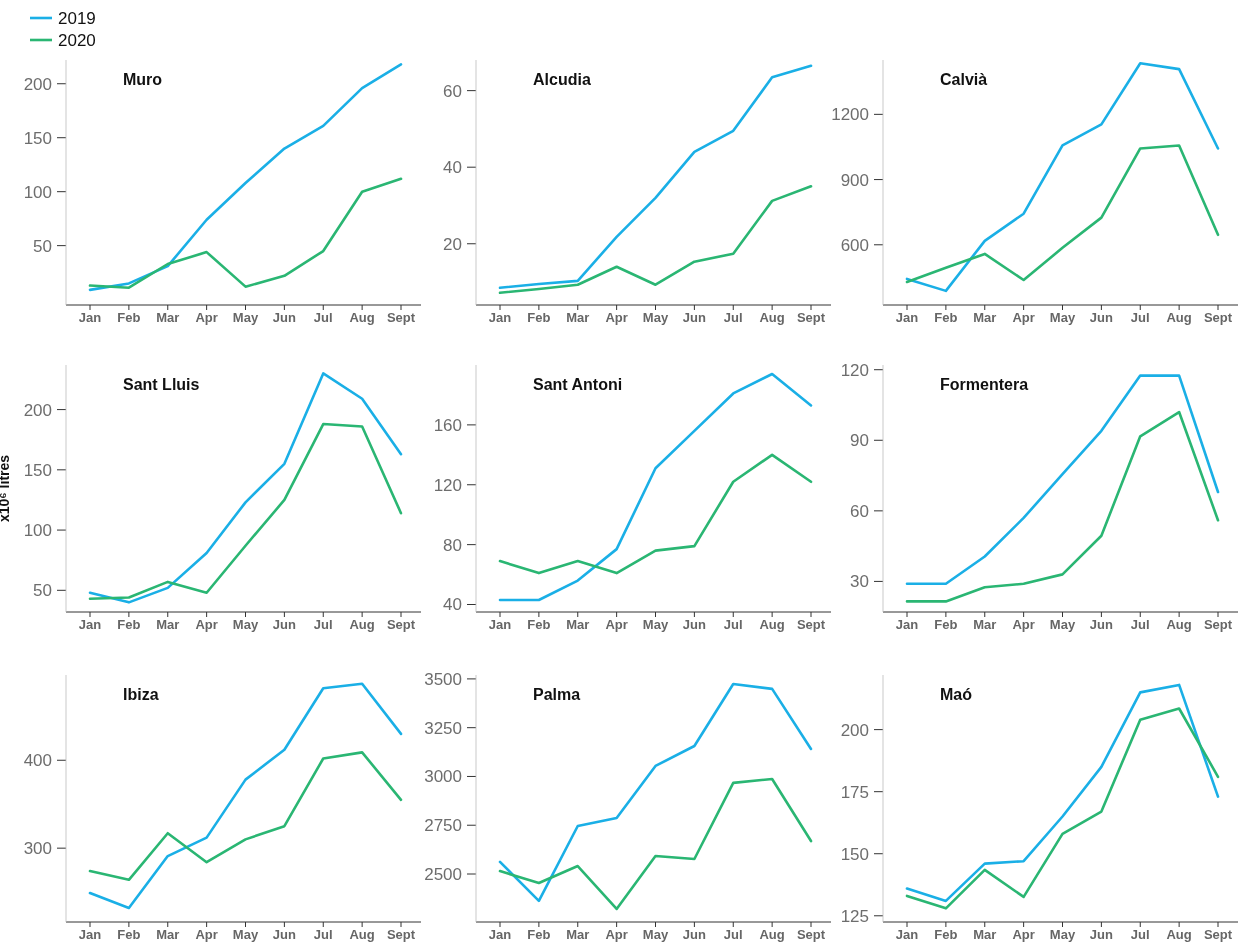  I want to click on text: Muro, so click(143, 79).